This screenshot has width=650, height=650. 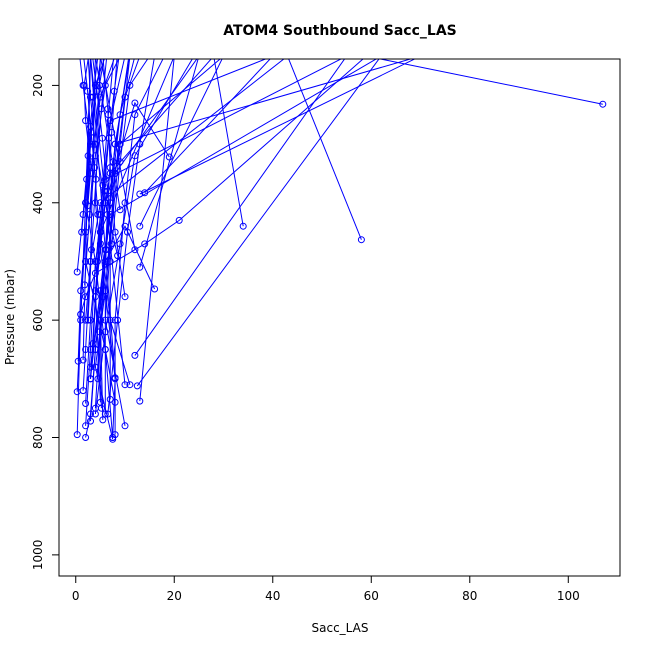 What do you see at coordinates (568, 596) in the screenshot?
I see `x-tick-label: 100` at bounding box center [568, 596].